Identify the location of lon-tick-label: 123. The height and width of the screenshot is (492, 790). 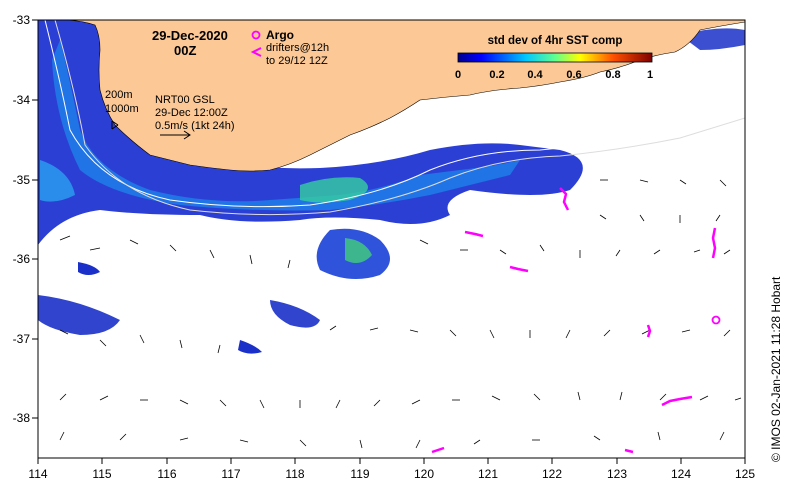
(617, 474).